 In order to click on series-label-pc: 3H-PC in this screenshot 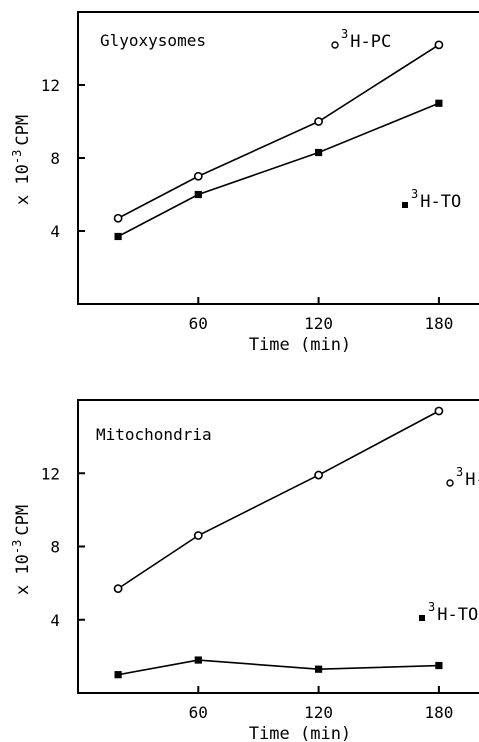, I will do `click(467, 477)`.